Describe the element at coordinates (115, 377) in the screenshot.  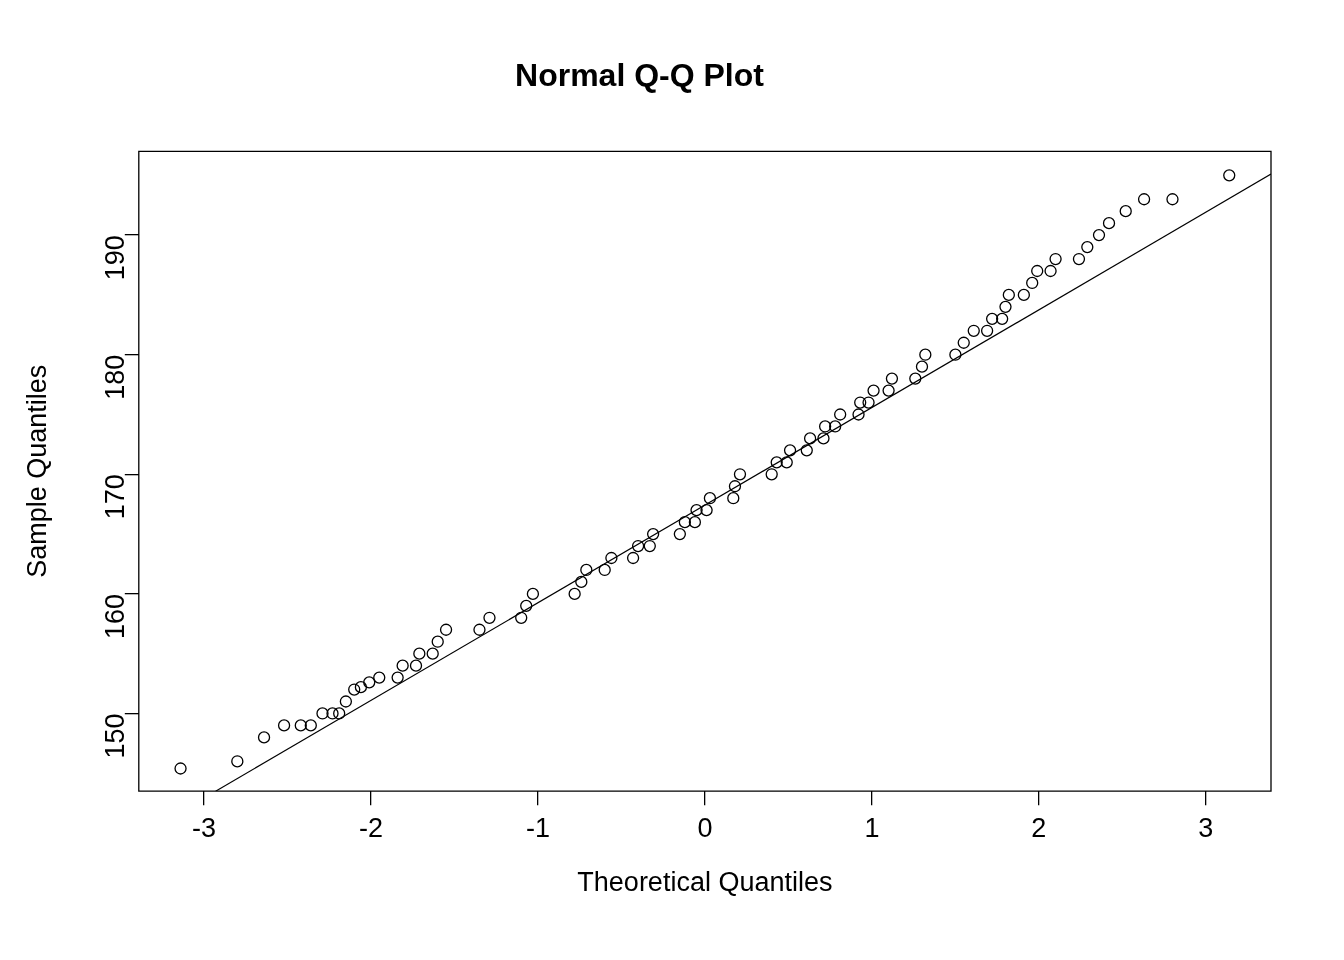
I see `y-tick-label: 180` at that location.